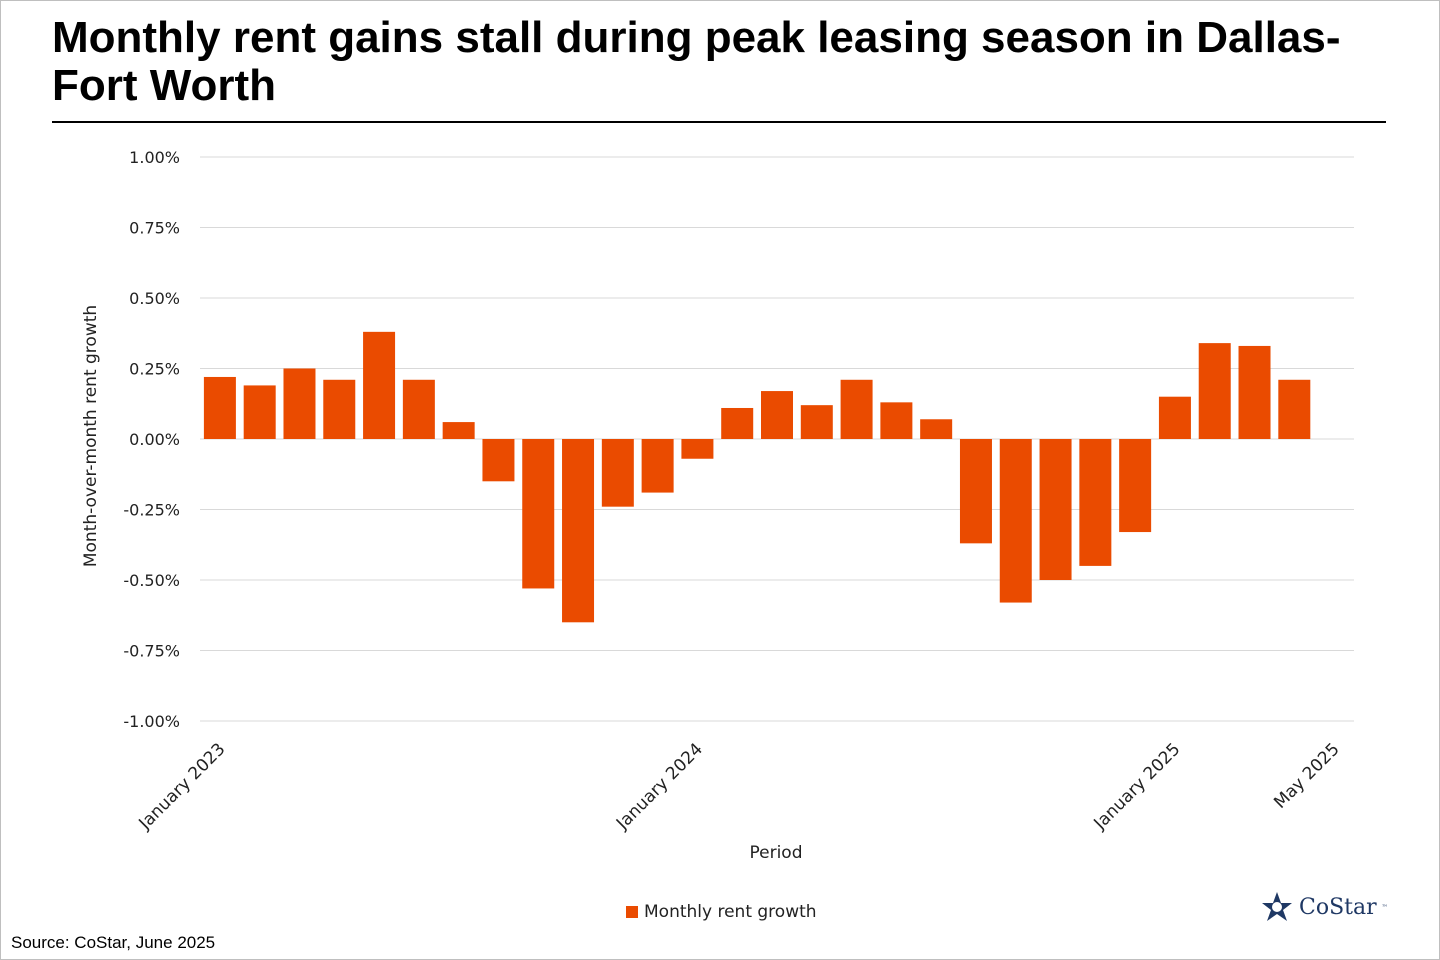 Image resolution: width=1440 pixels, height=960 pixels. I want to click on source-note: Source: CoStar, June 2025, so click(113, 942).